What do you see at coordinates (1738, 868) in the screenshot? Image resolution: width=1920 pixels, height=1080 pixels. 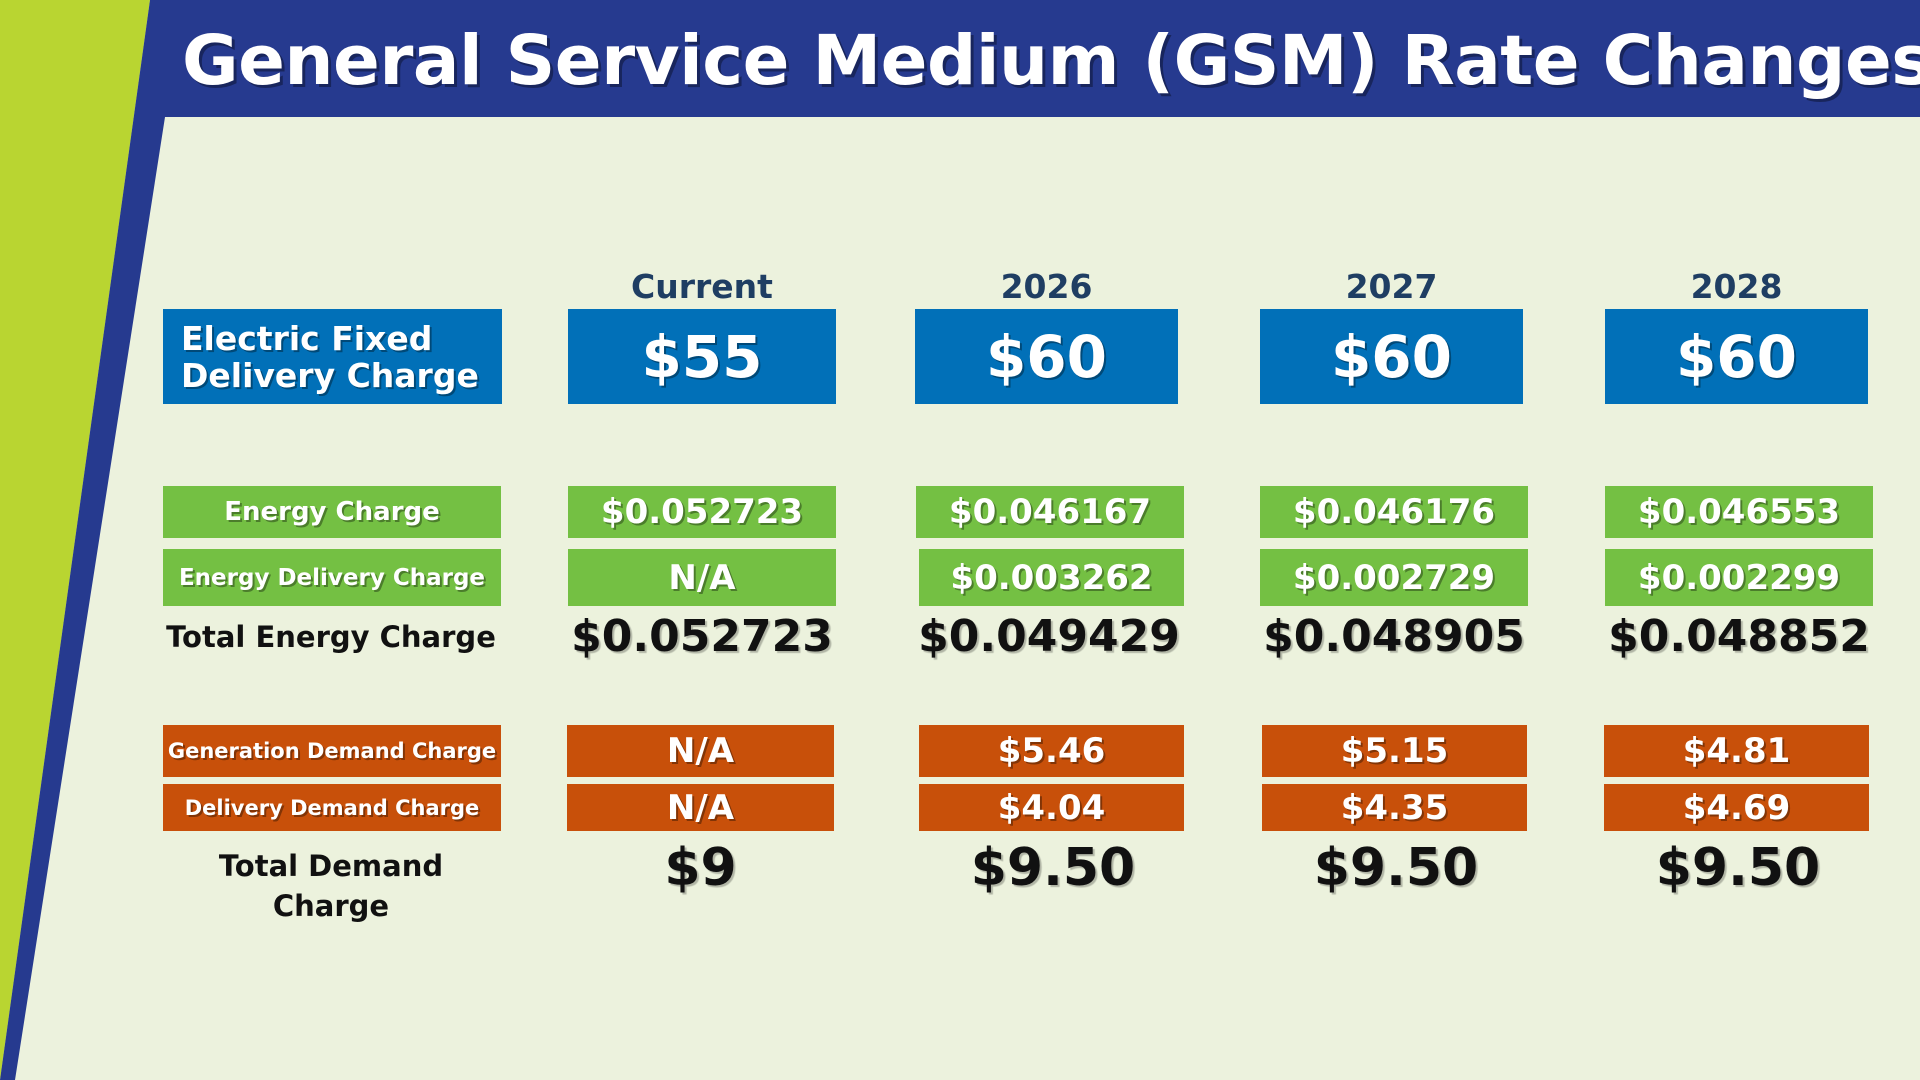 I see `total-demand-2028: $9.50` at bounding box center [1738, 868].